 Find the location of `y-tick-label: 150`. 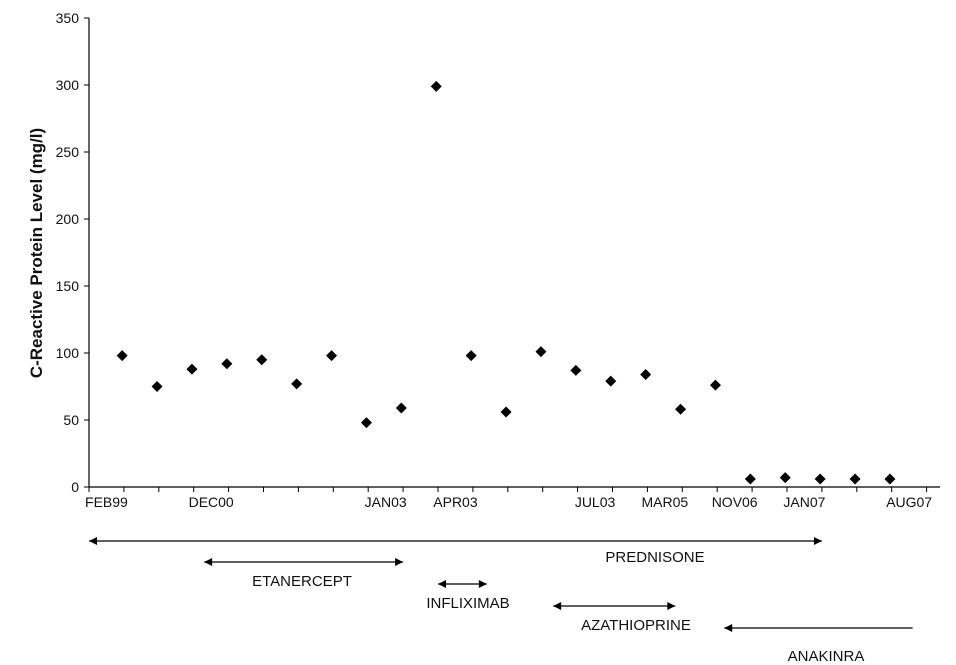

y-tick-label: 150 is located at coordinates (68, 286).